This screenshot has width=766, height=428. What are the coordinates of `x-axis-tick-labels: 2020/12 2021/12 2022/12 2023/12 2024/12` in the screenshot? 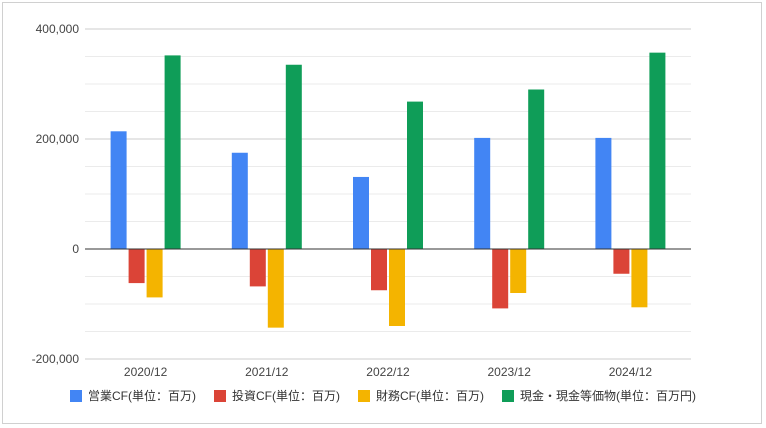 It's located at (388, 372).